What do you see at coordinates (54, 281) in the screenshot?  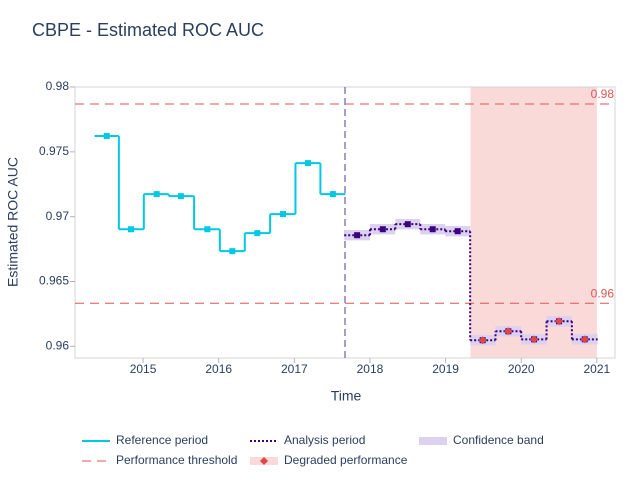 I see `y-tick-label: 0.965` at bounding box center [54, 281].